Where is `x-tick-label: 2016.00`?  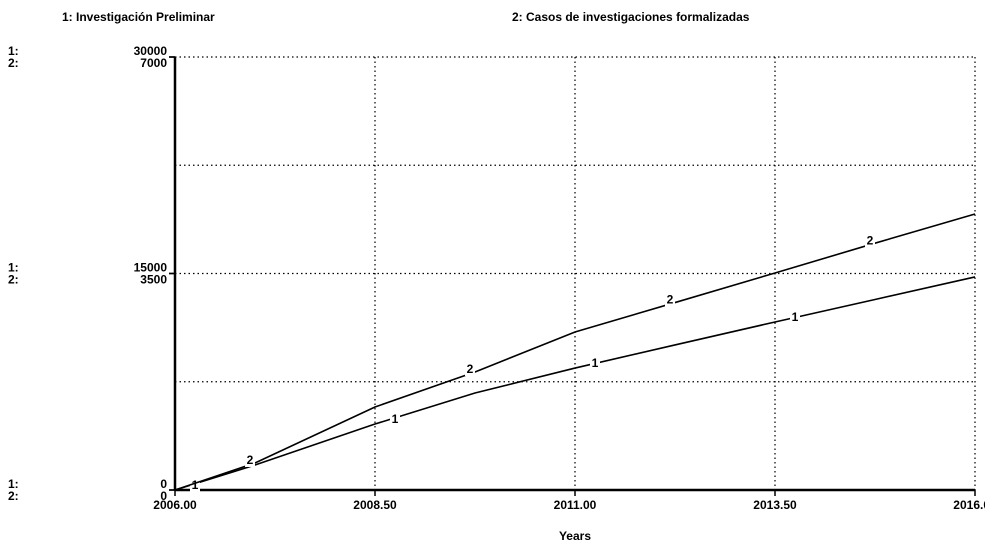 x-tick-label: 2016.00 is located at coordinates (969, 505).